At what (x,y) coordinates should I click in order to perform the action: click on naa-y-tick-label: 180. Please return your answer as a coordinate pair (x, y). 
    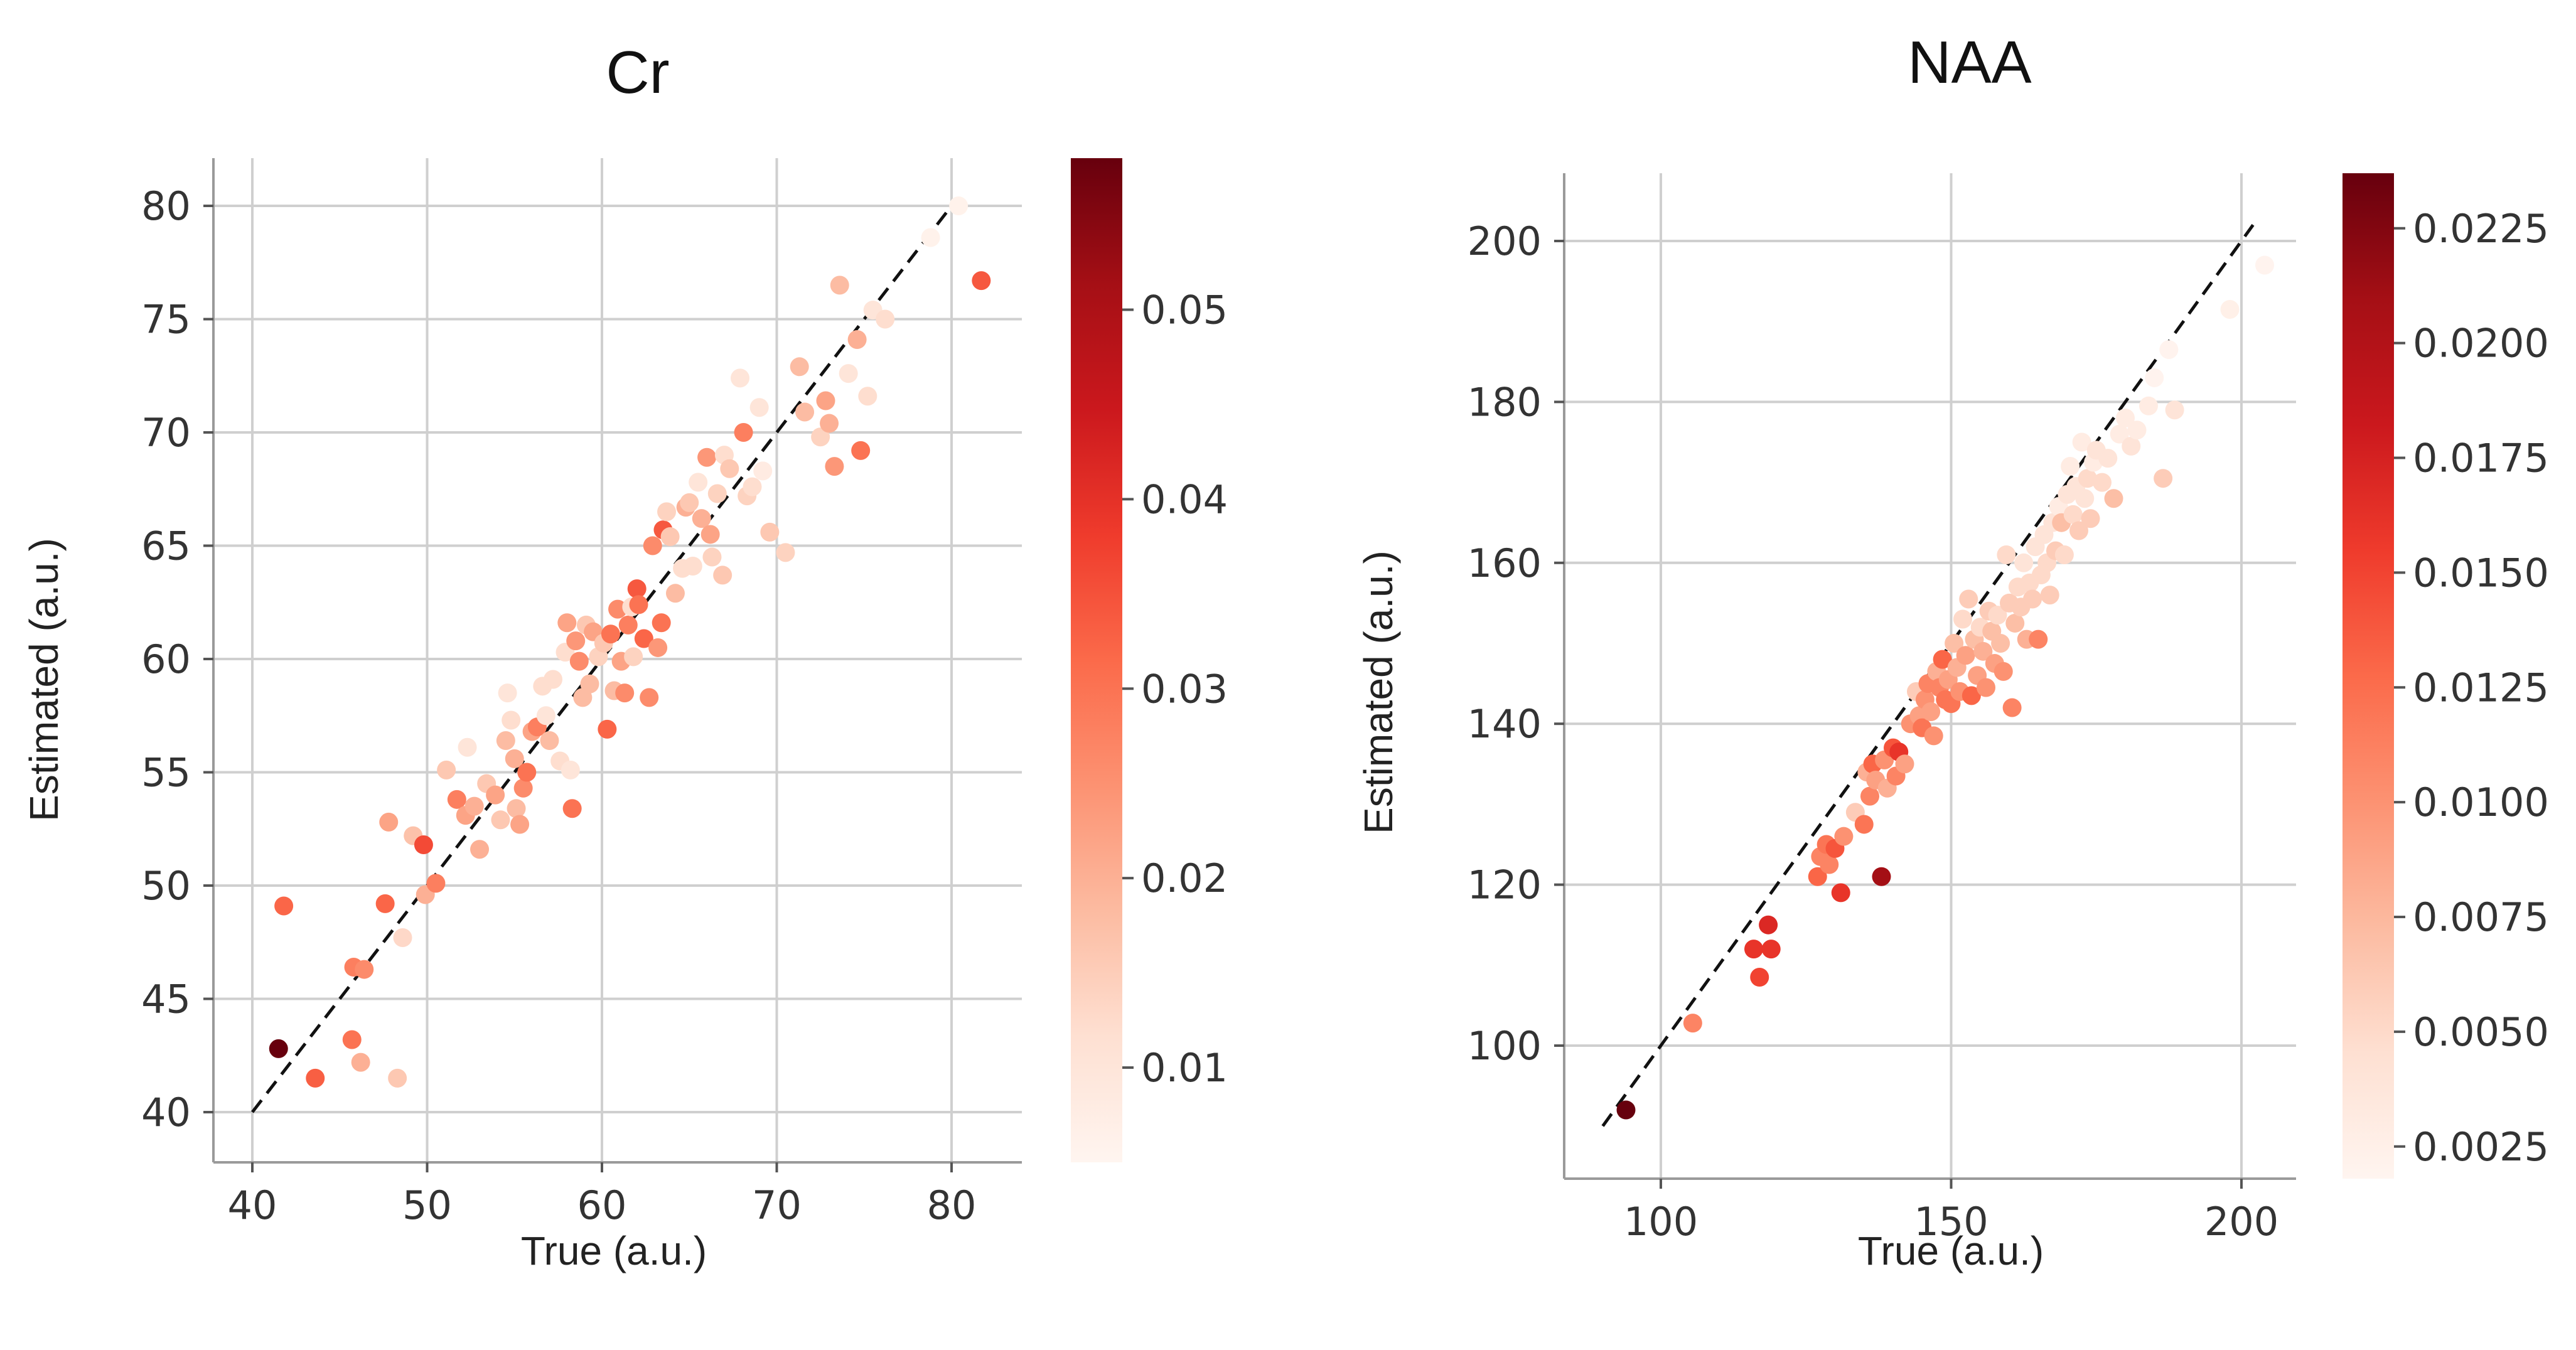
    Looking at the image, I should click on (1505, 402).